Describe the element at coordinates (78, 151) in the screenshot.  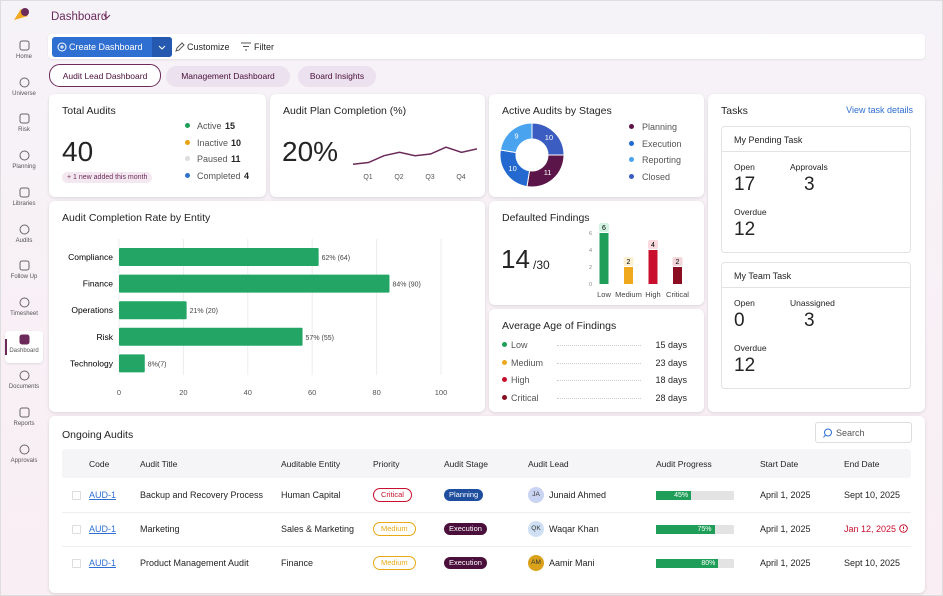
I see `kpi-value: 40` at that location.